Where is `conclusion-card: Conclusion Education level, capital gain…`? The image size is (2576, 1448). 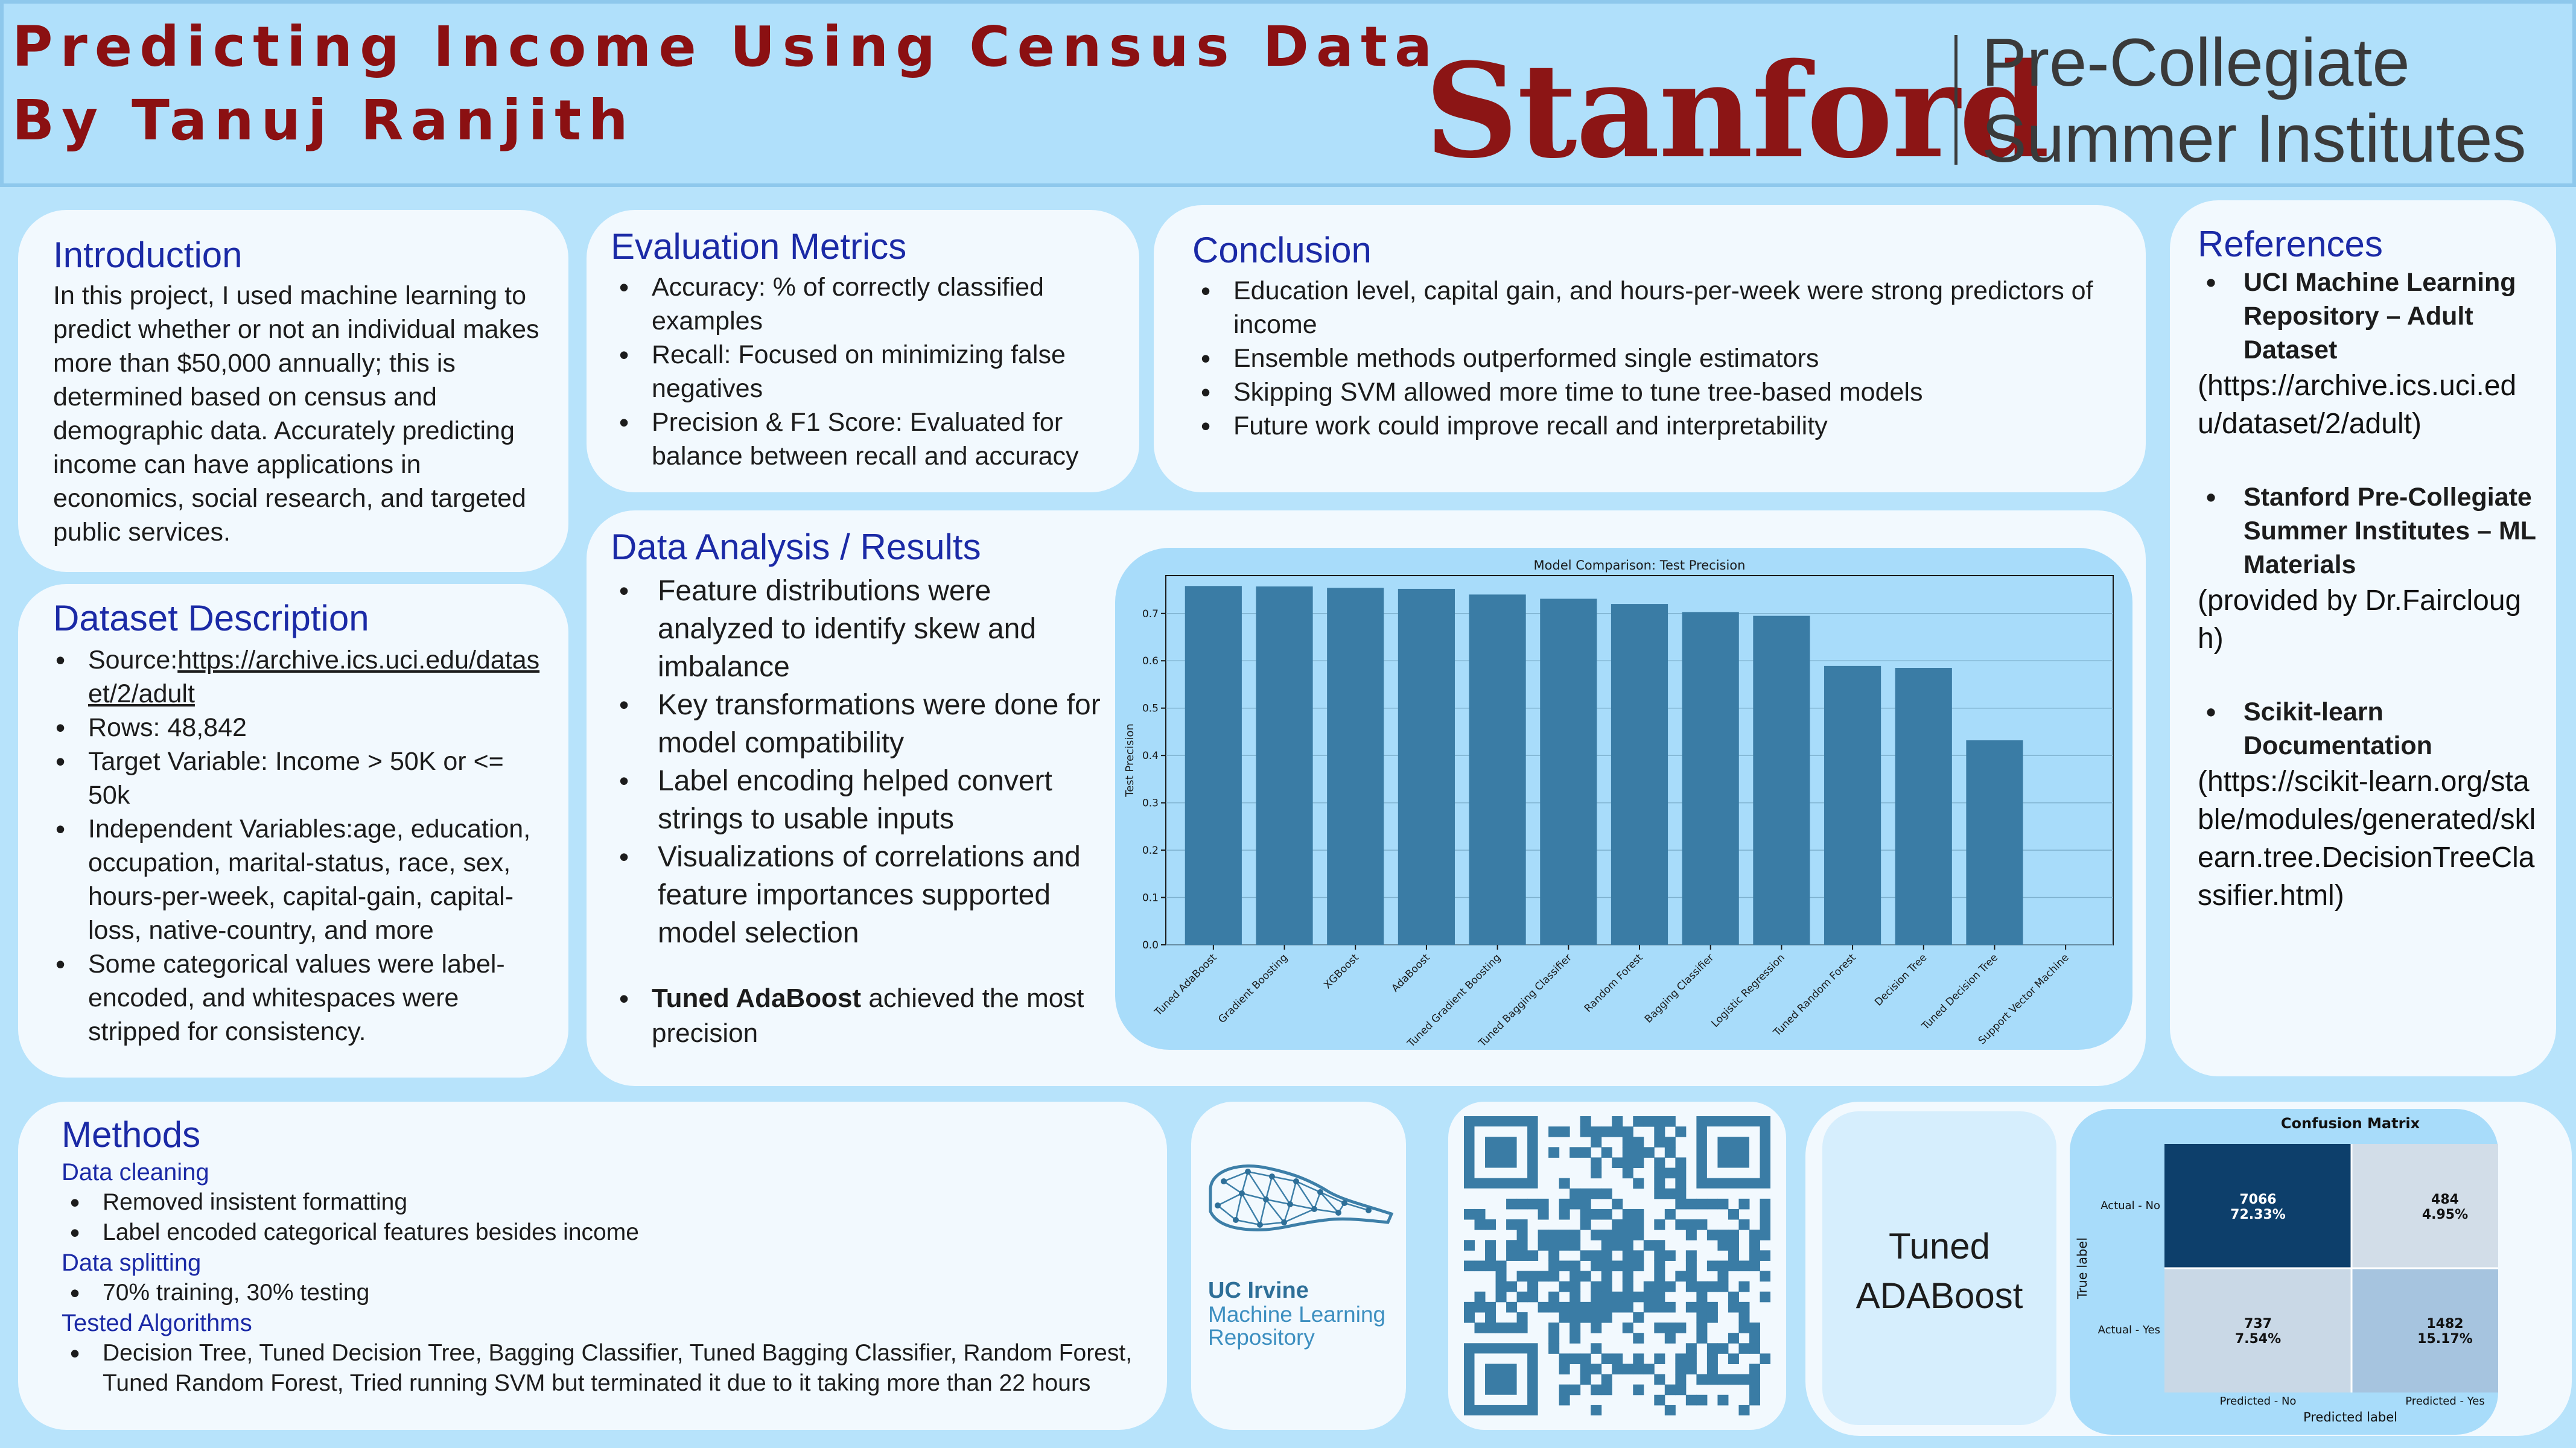 conclusion-card: Conclusion Education level, capital gain… is located at coordinates (1650, 349).